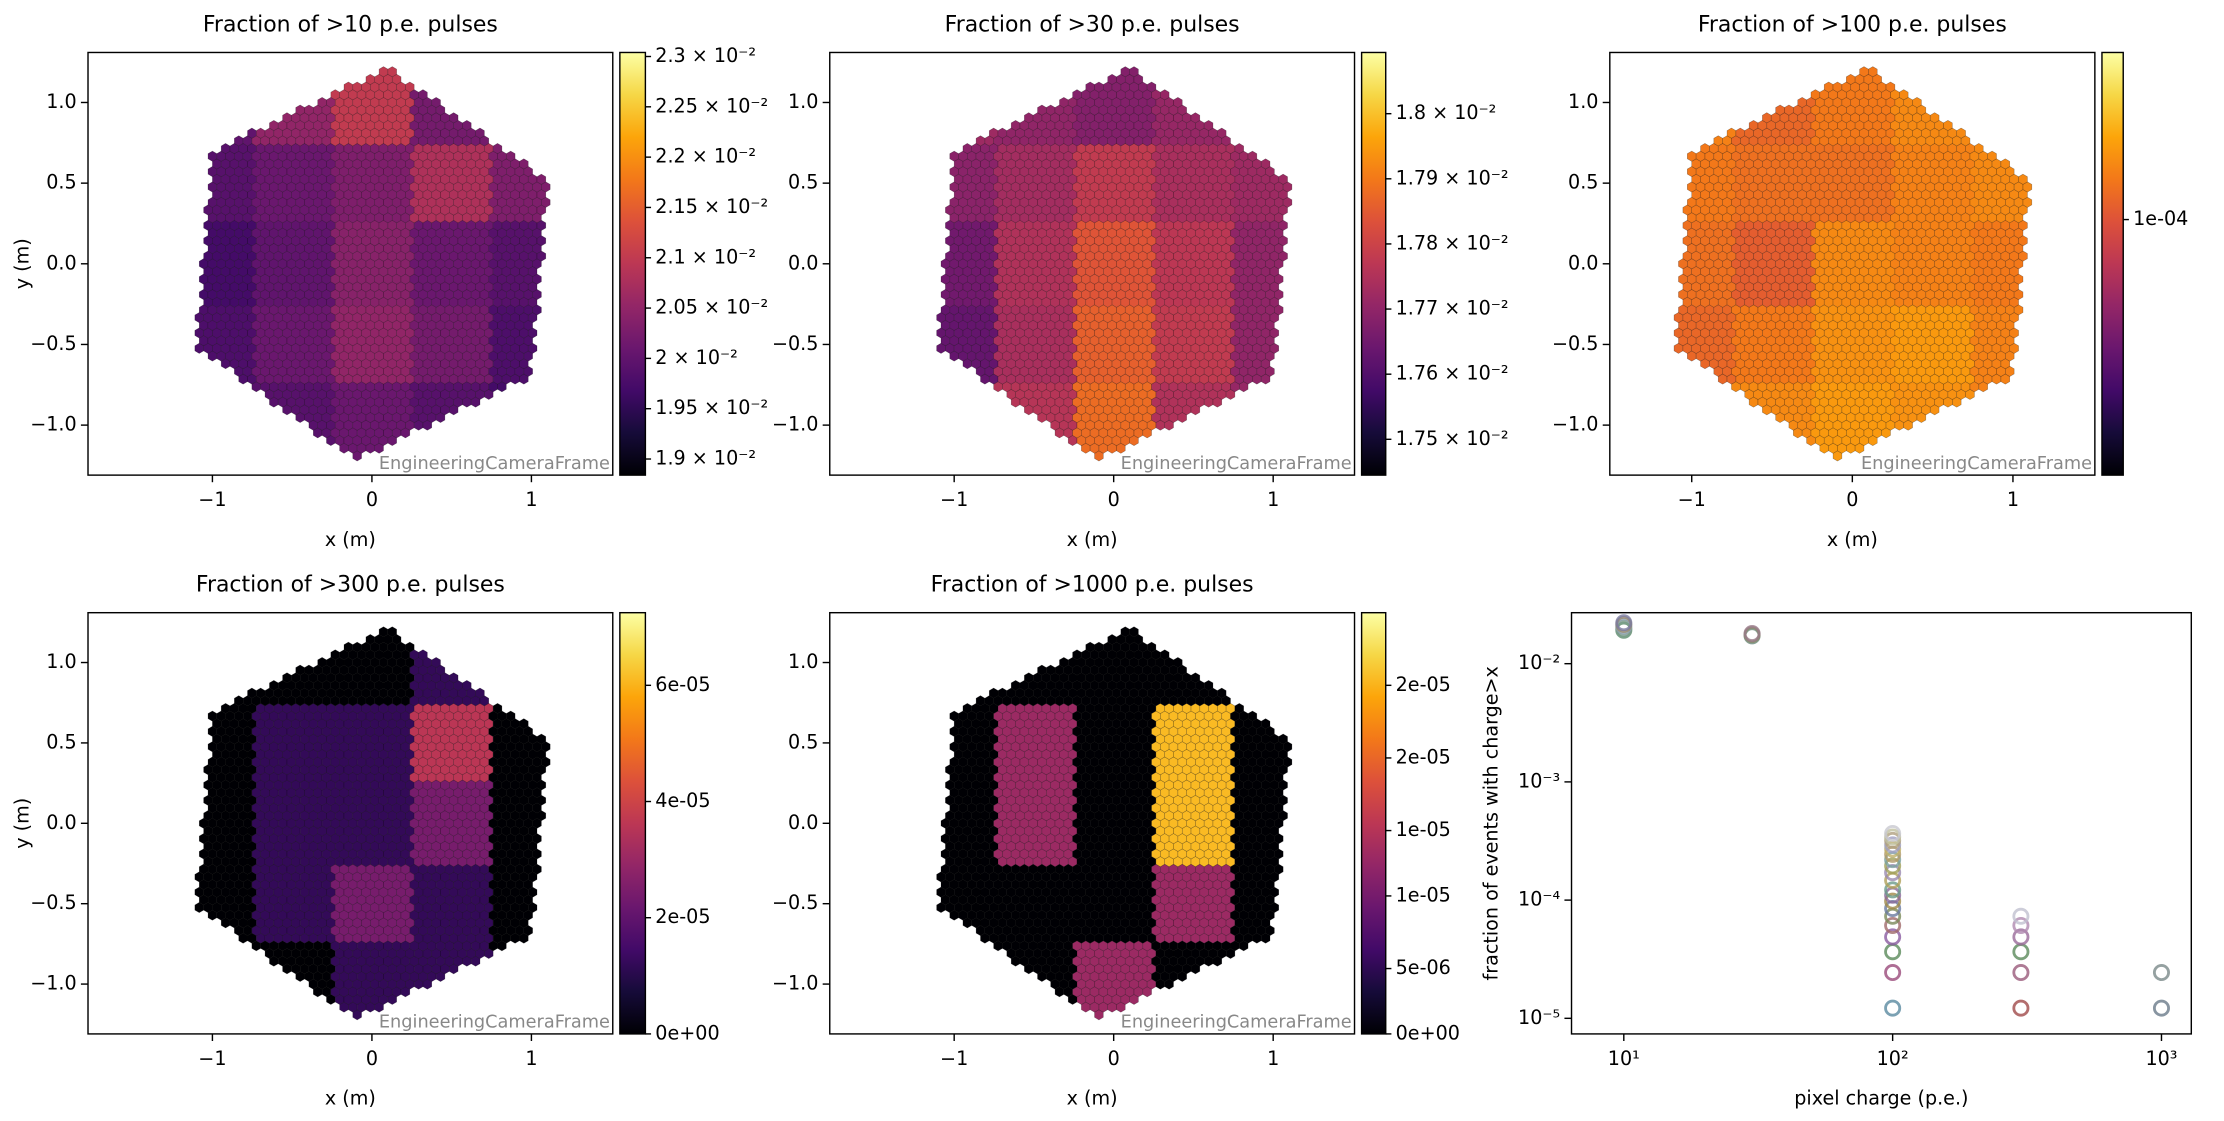  Describe the element at coordinates (1452, 177) in the screenshot. I see `colorbar-tick-label: 1.79 × 10⁻²` at that location.